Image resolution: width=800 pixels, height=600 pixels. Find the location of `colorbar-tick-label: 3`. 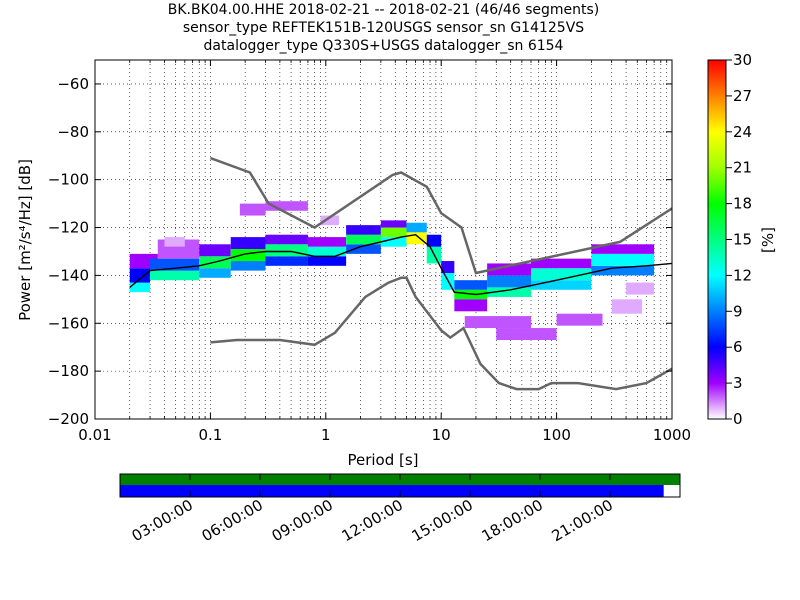

colorbar-tick-label: 3 is located at coordinates (738, 383).